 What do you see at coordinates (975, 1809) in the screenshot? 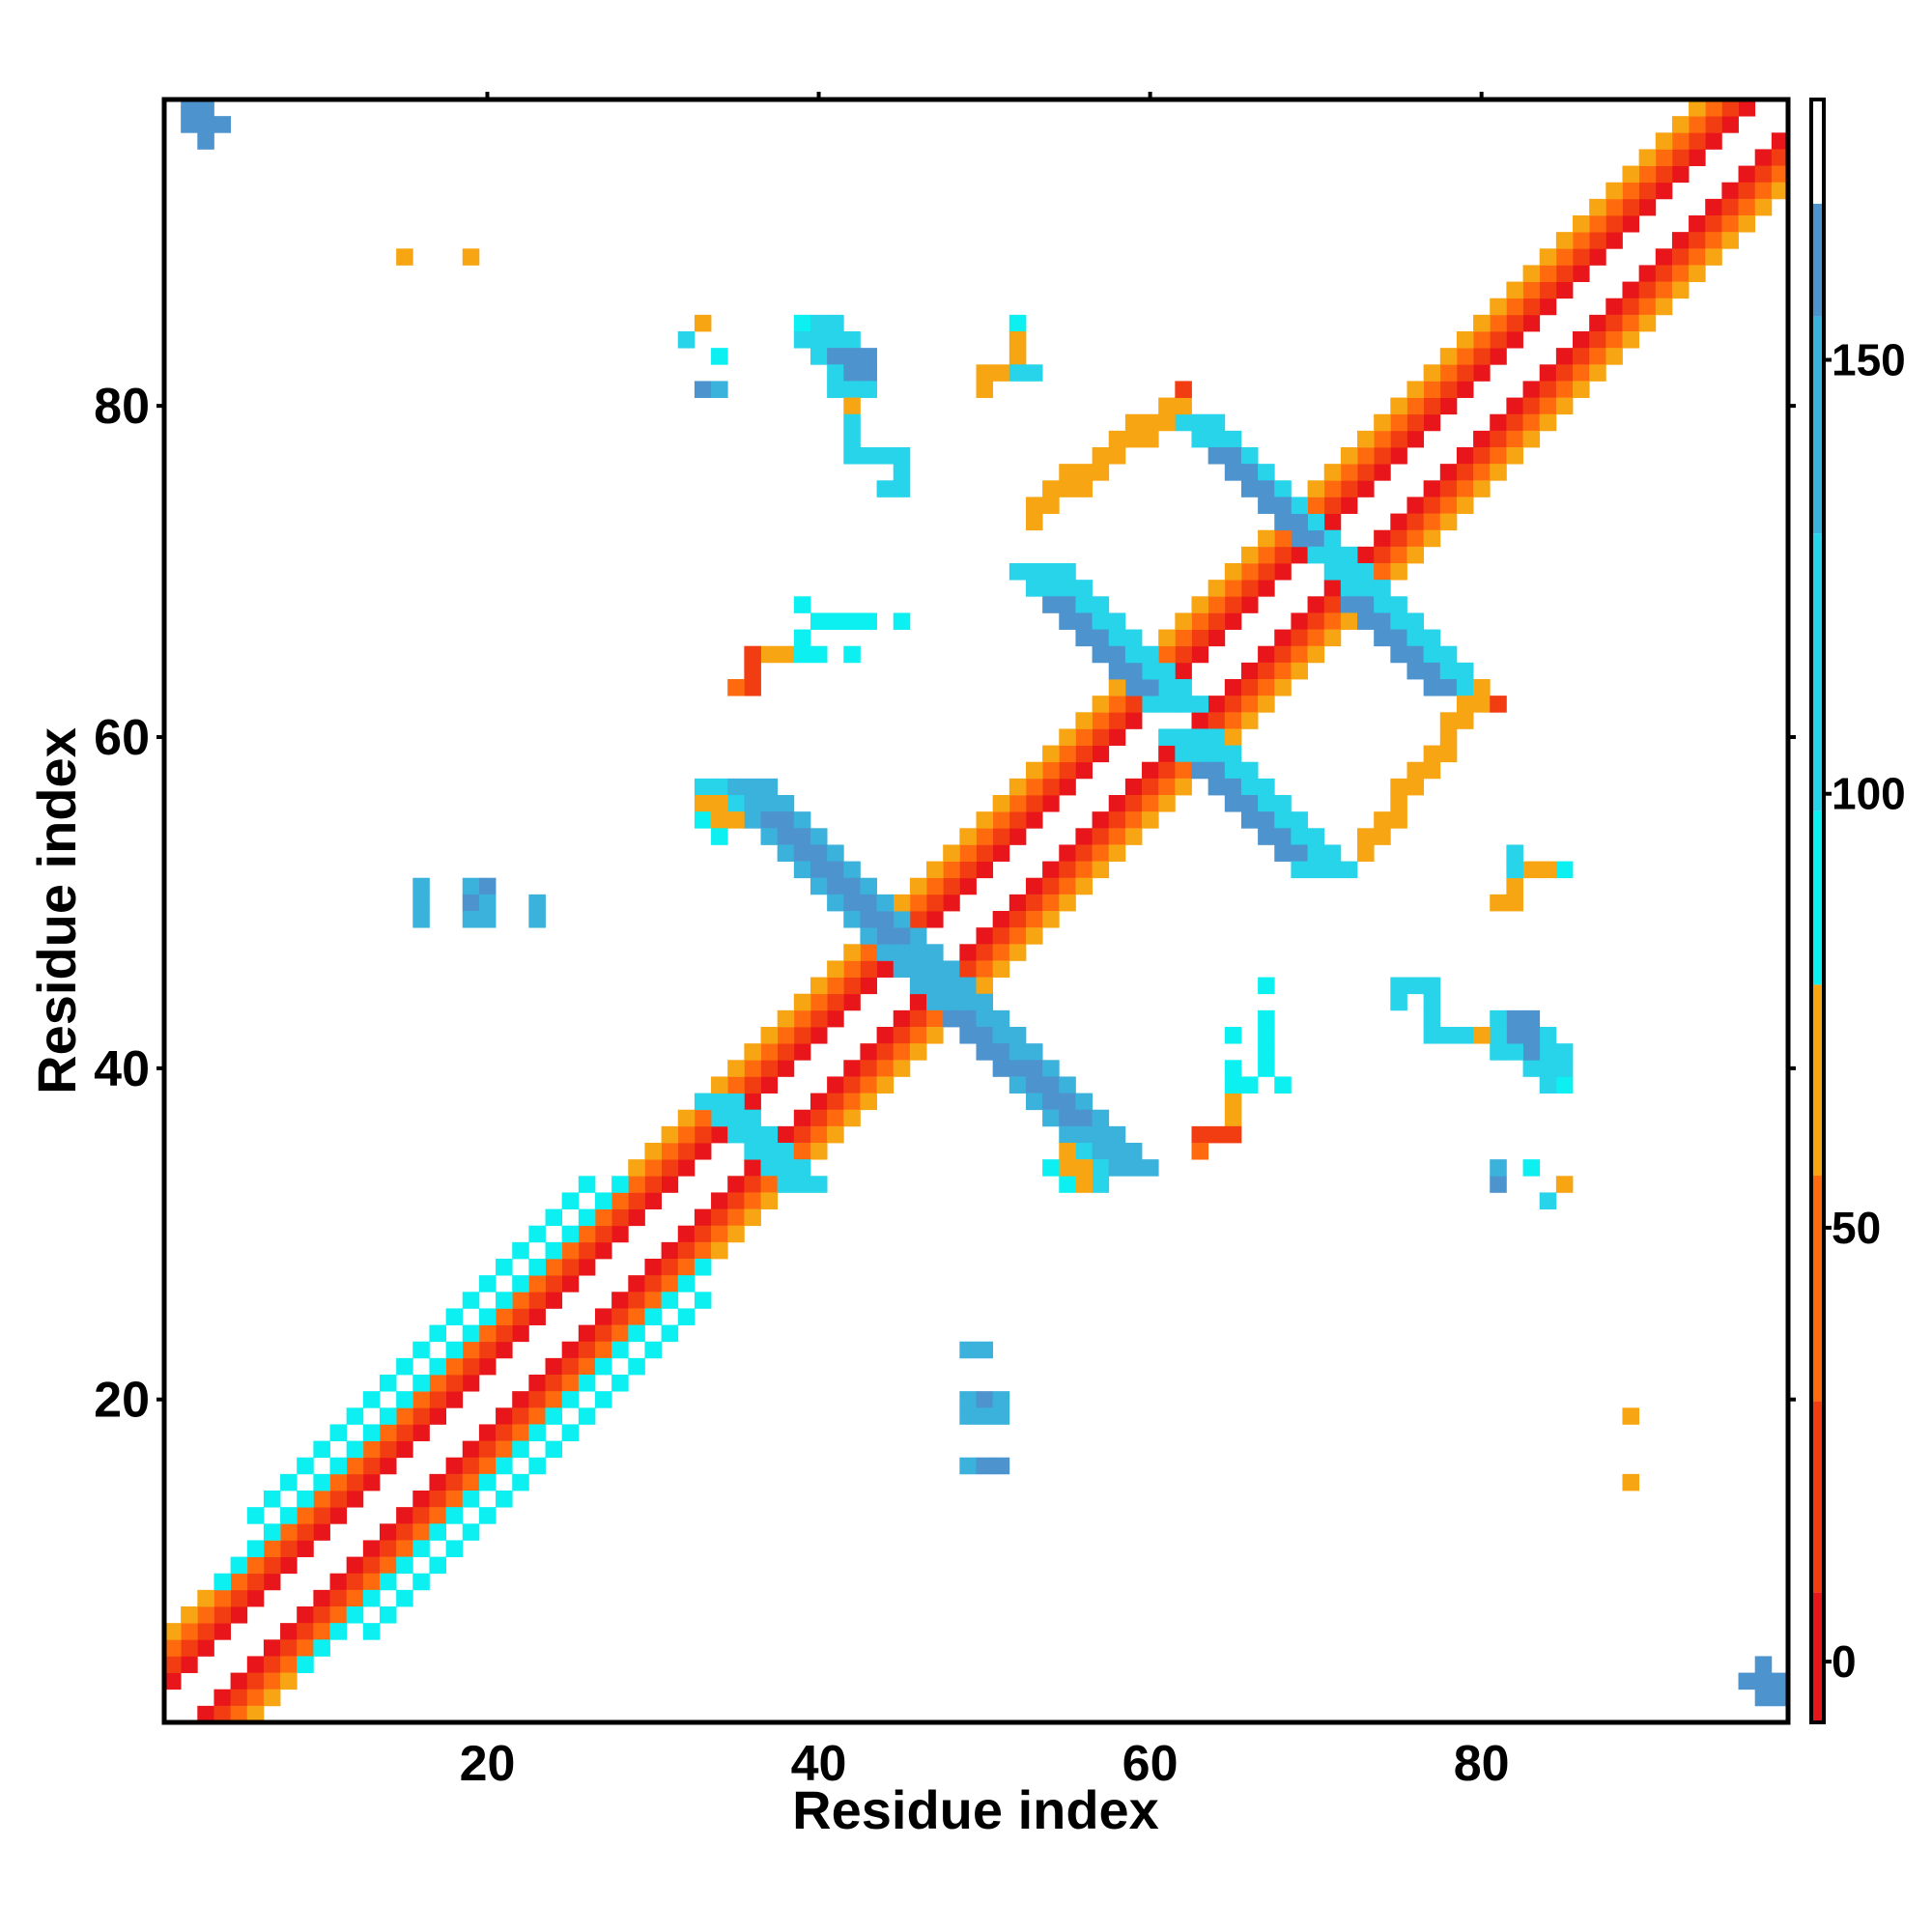
I see `x-axis-title: Residue index` at bounding box center [975, 1809].